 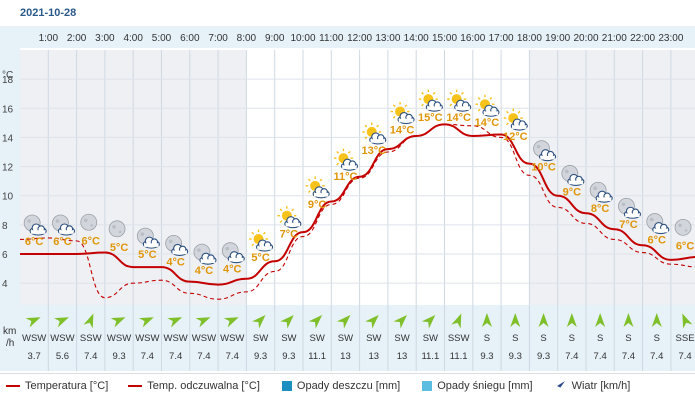 I want to click on y-tick-label: 12, so click(x=8, y=168).